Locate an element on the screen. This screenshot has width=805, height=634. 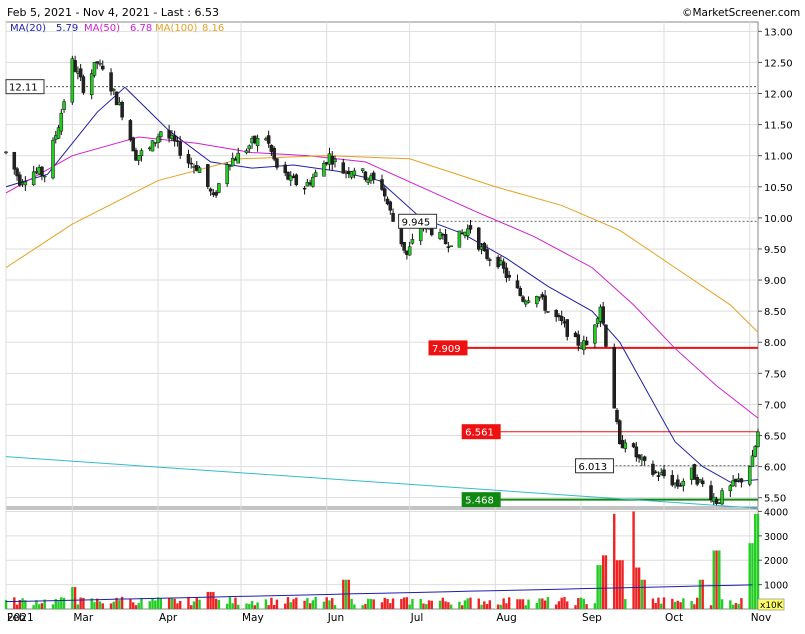
y-tick-label: 5.50 is located at coordinates (775, 499).